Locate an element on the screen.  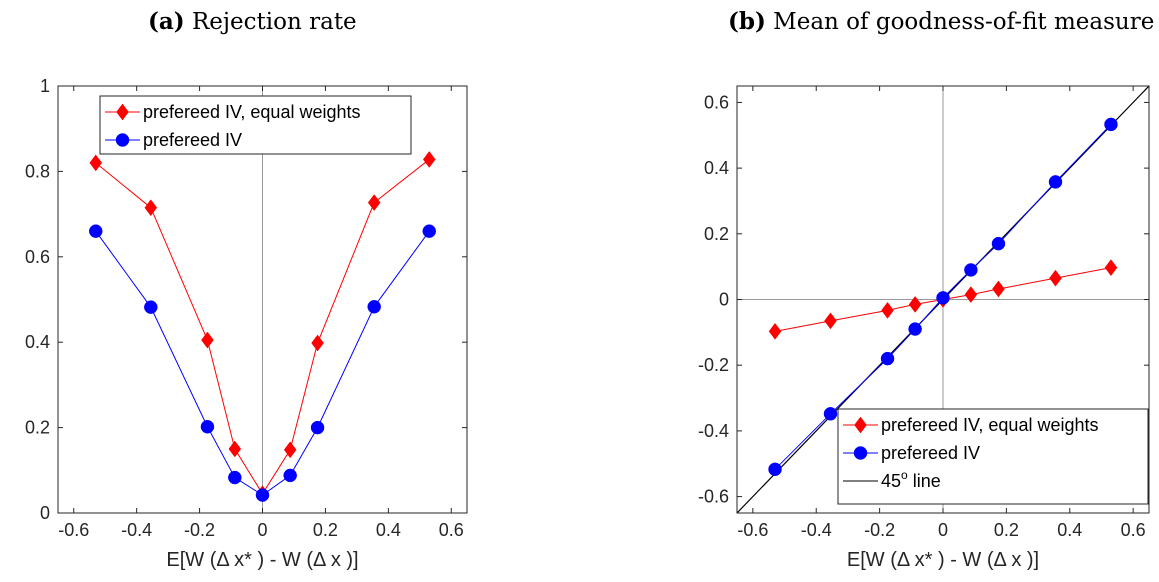
chart-a-xlabel: E[W (Δ x* ) - W (Δ x )] is located at coordinates (262, 560).